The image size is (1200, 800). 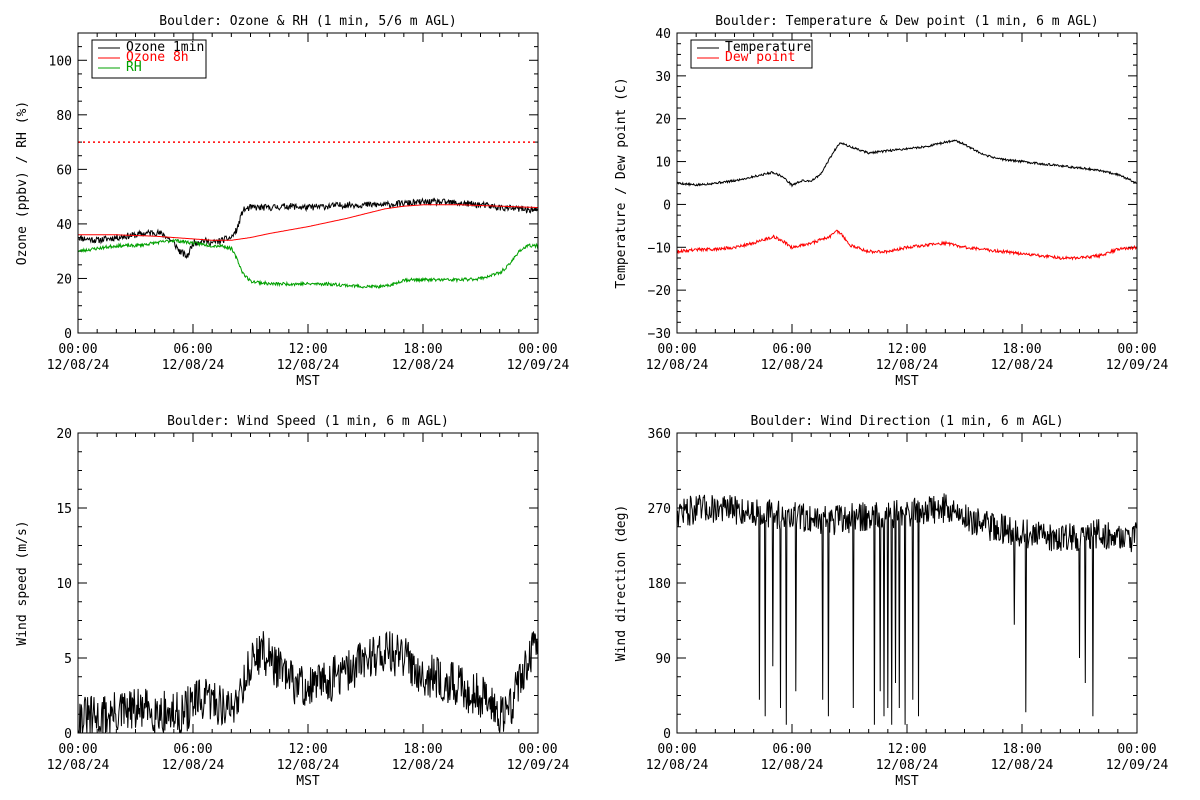 I want to click on y-axis-label: Temperature / Dew point (C), so click(x=621, y=182).